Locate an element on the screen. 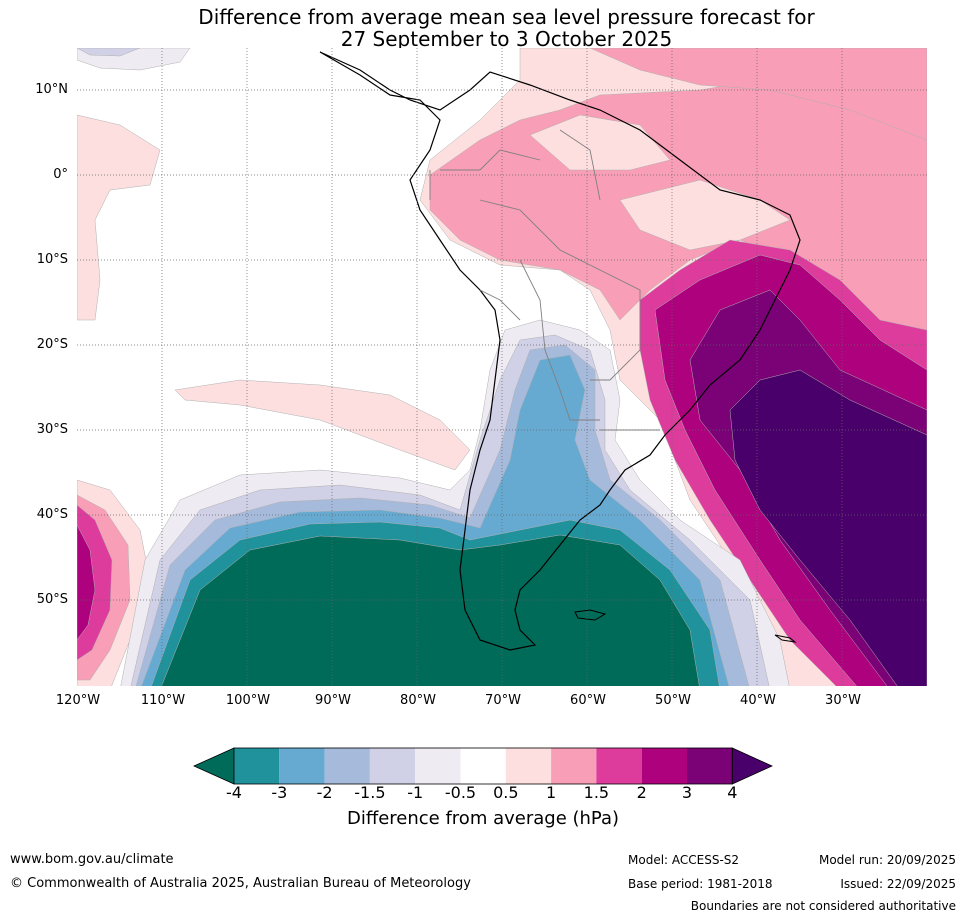 The height and width of the screenshot is (919, 965). colorbar is located at coordinates (483, 766).